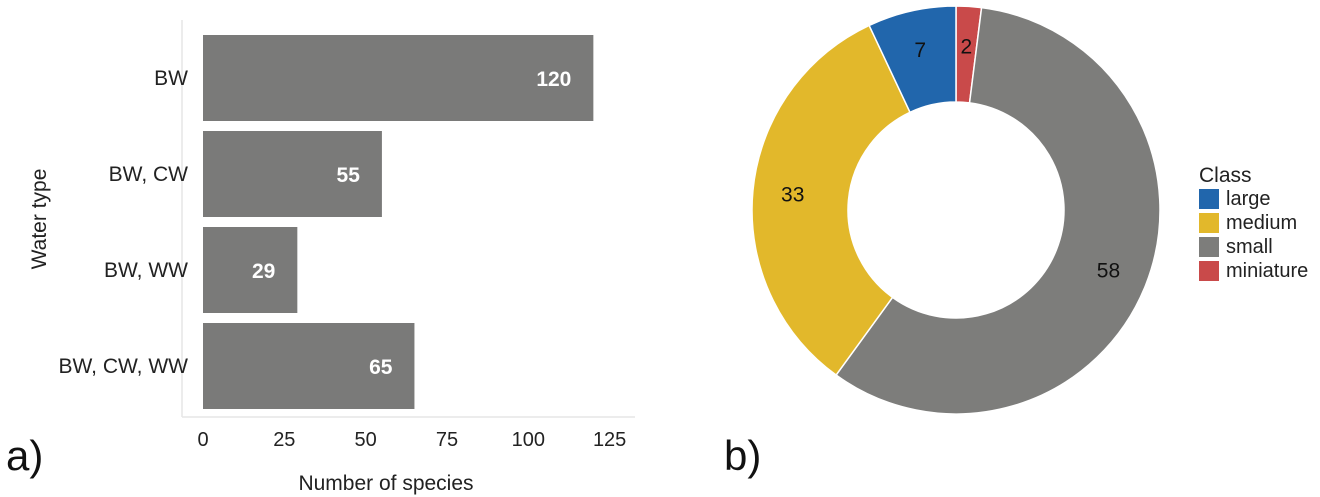 This screenshot has height=497, width=1320. Describe the element at coordinates (263, 271) in the screenshot. I see `bar-value-label: 29` at that location.